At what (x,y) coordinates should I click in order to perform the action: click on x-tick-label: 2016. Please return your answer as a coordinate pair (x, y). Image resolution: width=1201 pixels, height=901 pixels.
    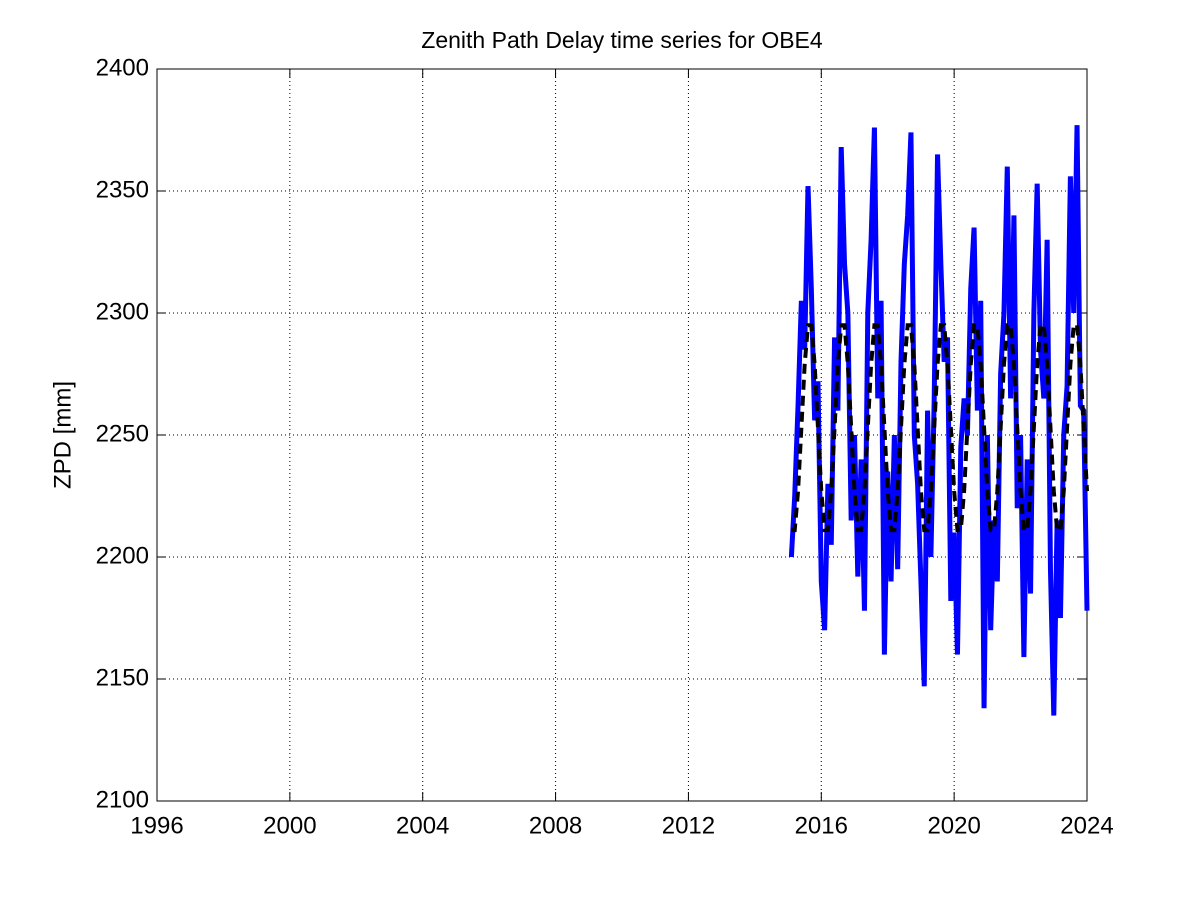
    Looking at the image, I should click on (821, 825).